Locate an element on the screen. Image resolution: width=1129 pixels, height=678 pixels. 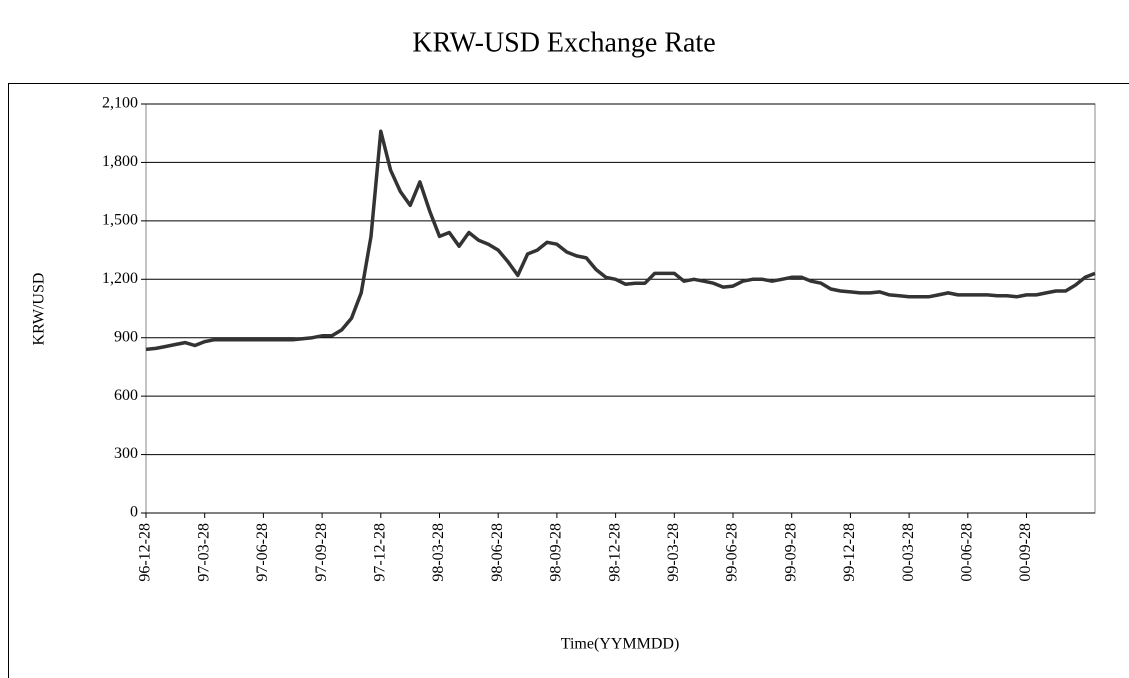
x-tick-label: 99-03-28 is located at coordinates (673, 552).